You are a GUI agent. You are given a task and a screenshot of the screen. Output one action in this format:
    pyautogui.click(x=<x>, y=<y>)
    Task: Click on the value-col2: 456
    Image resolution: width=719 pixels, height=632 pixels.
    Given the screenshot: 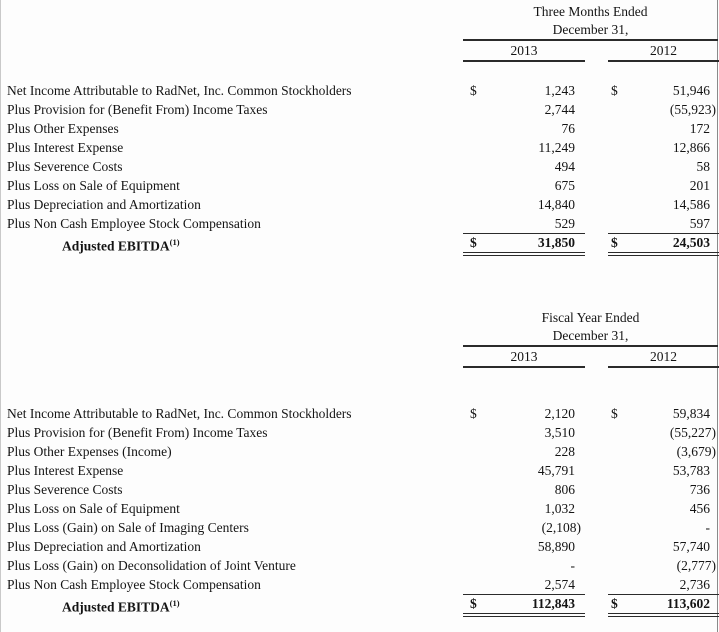 What is the action you would take?
    pyautogui.click(x=663, y=508)
    